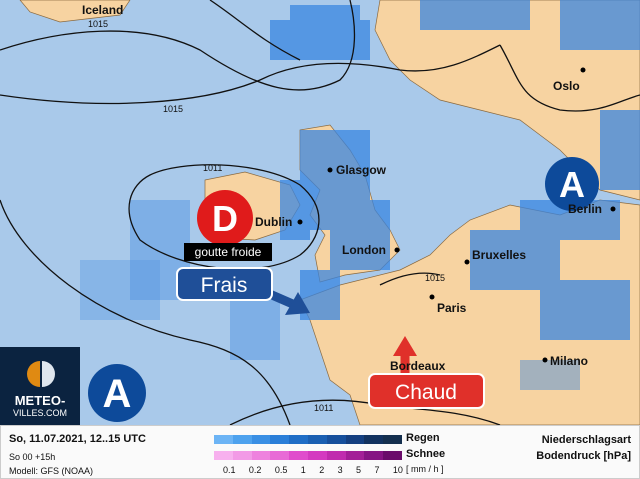 The height and width of the screenshot is (479, 640). What do you see at coordinates (364, 250) in the screenshot?
I see `svg-text: London` at bounding box center [364, 250].